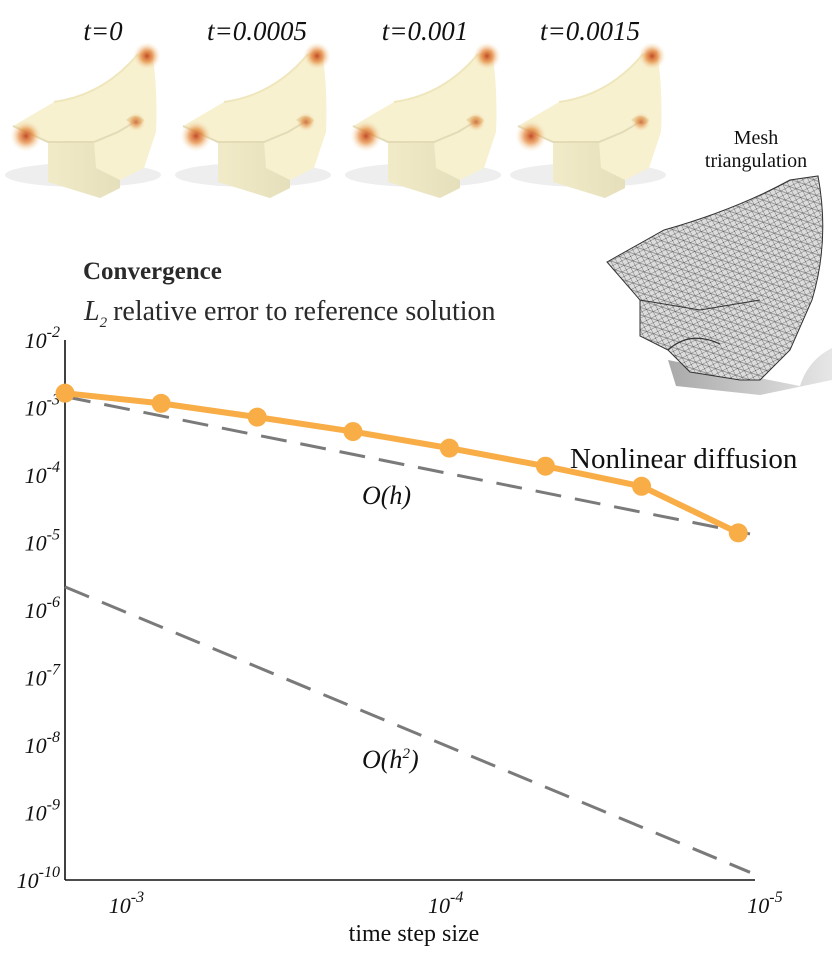 This screenshot has width=832, height=953. I want to click on mesh-label-line-1: Mesh, so click(756, 138).